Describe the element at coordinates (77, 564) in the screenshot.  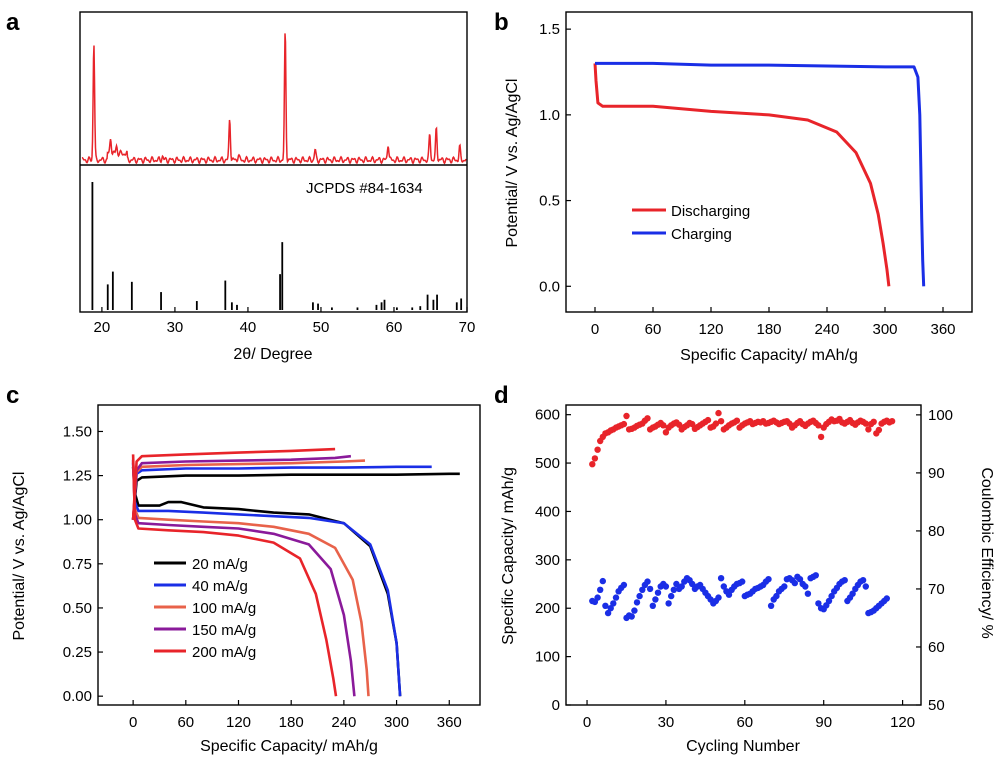
I see `y-tick-label: 0.75` at that location.